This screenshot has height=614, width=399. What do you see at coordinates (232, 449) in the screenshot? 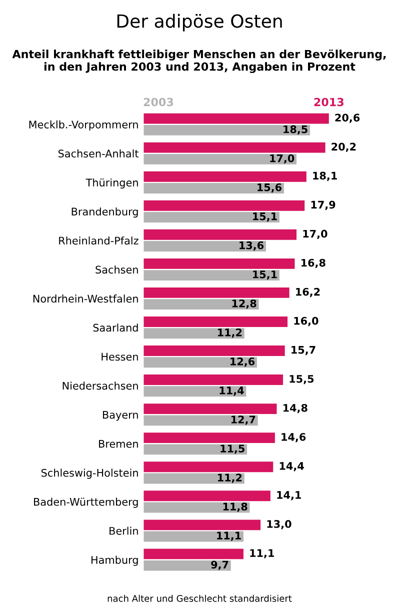
I see `data-label: 11,5` at bounding box center [232, 449].